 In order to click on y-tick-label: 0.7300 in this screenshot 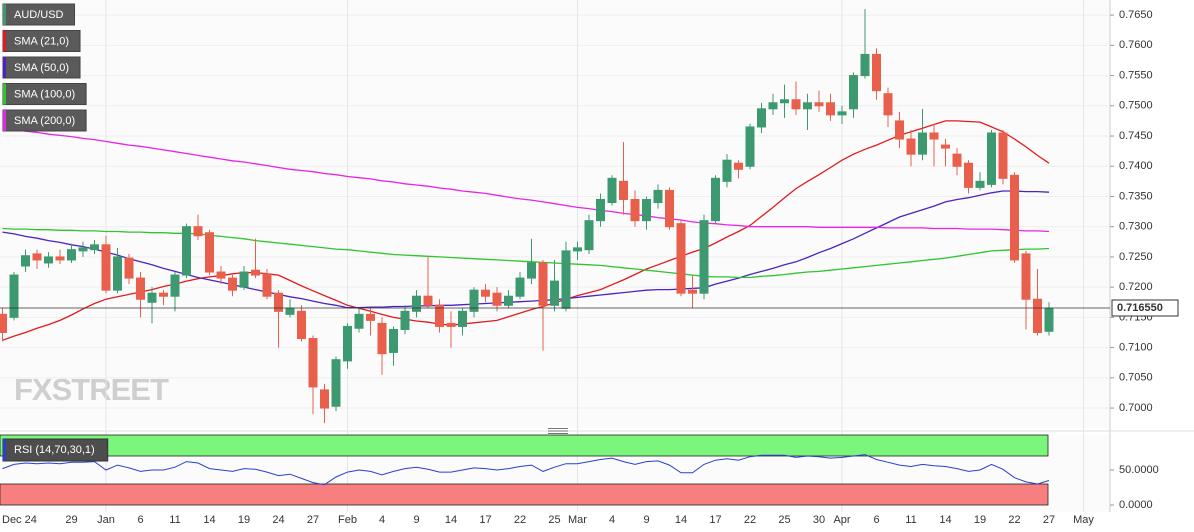, I will do `click(1136, 227)`.